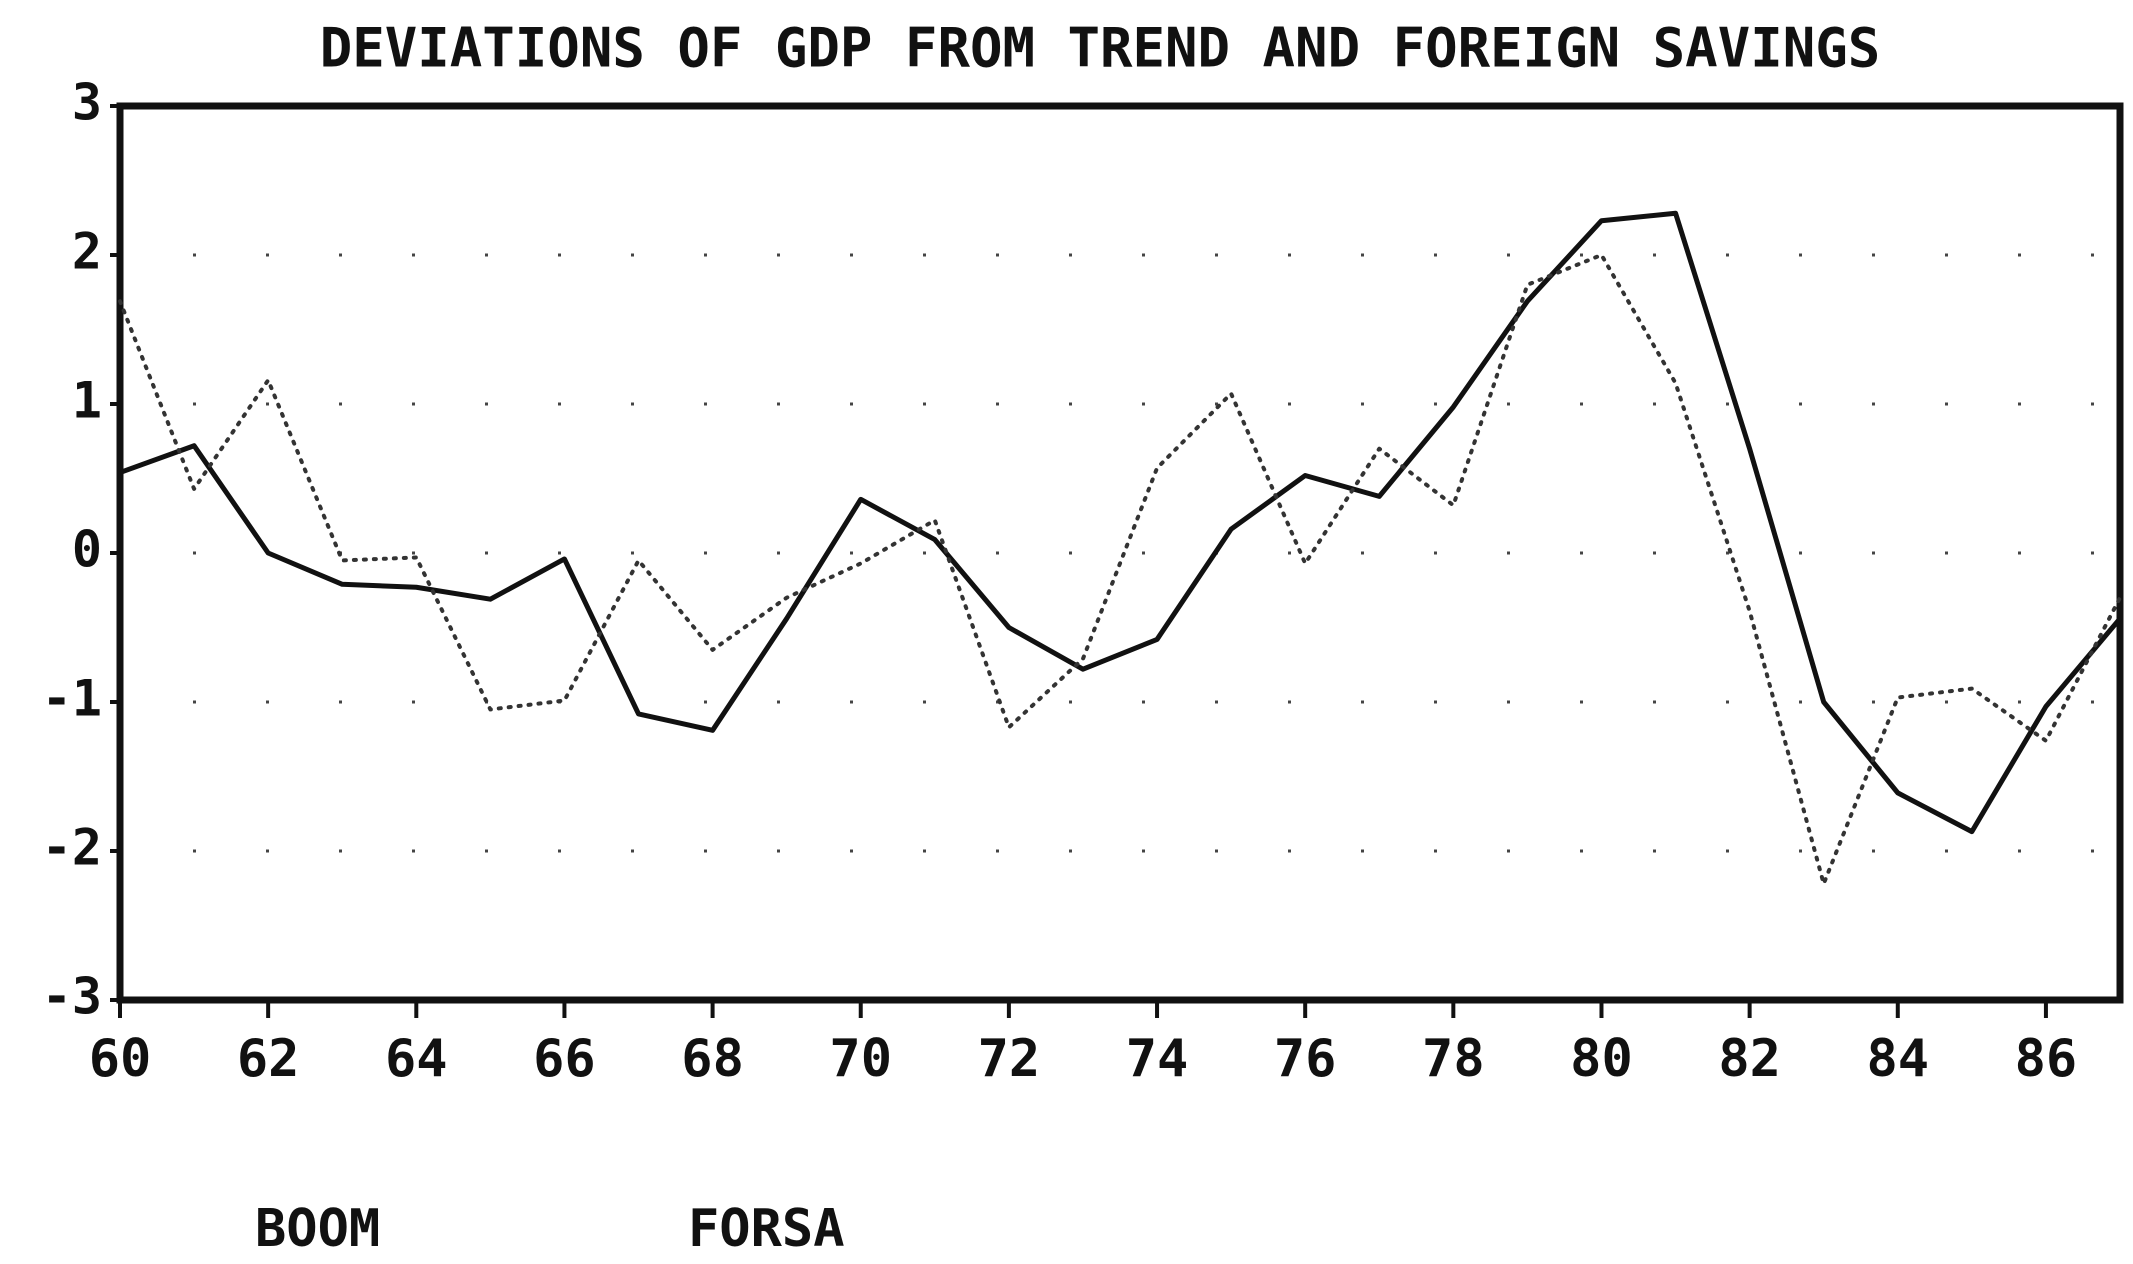 The width and height of the screenshot is (2133, 1264). Describe the element at coordinates (1897, 1059) in the screenshot. I see `x-tick-label: 84` at that location.